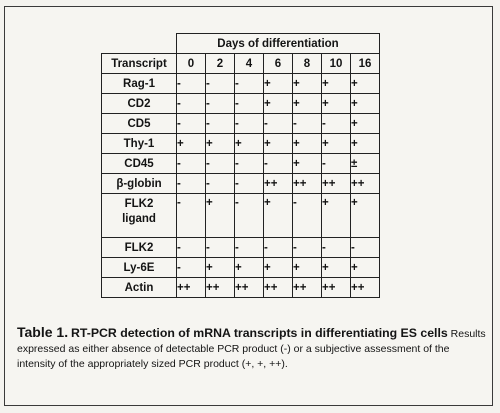 This screenshot has height=413, width=500. What do you see at coordinates (336, 63) in the screenshot?
I see `day-header: 10` at bounding box center [336, 63].